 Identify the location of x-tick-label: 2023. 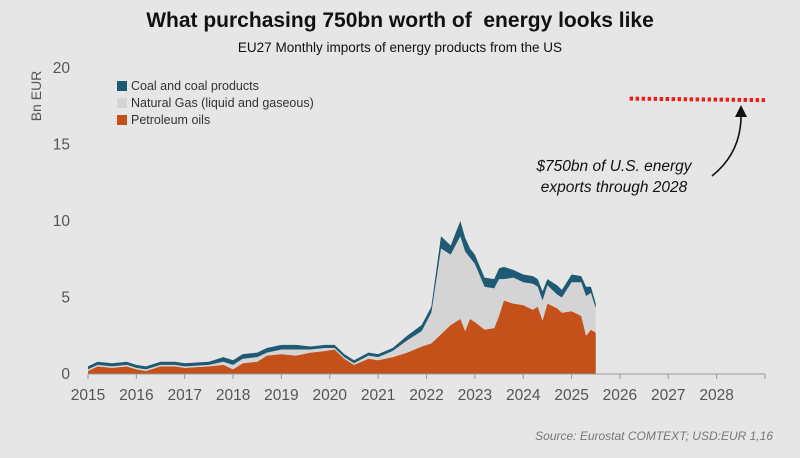
(475, 395).